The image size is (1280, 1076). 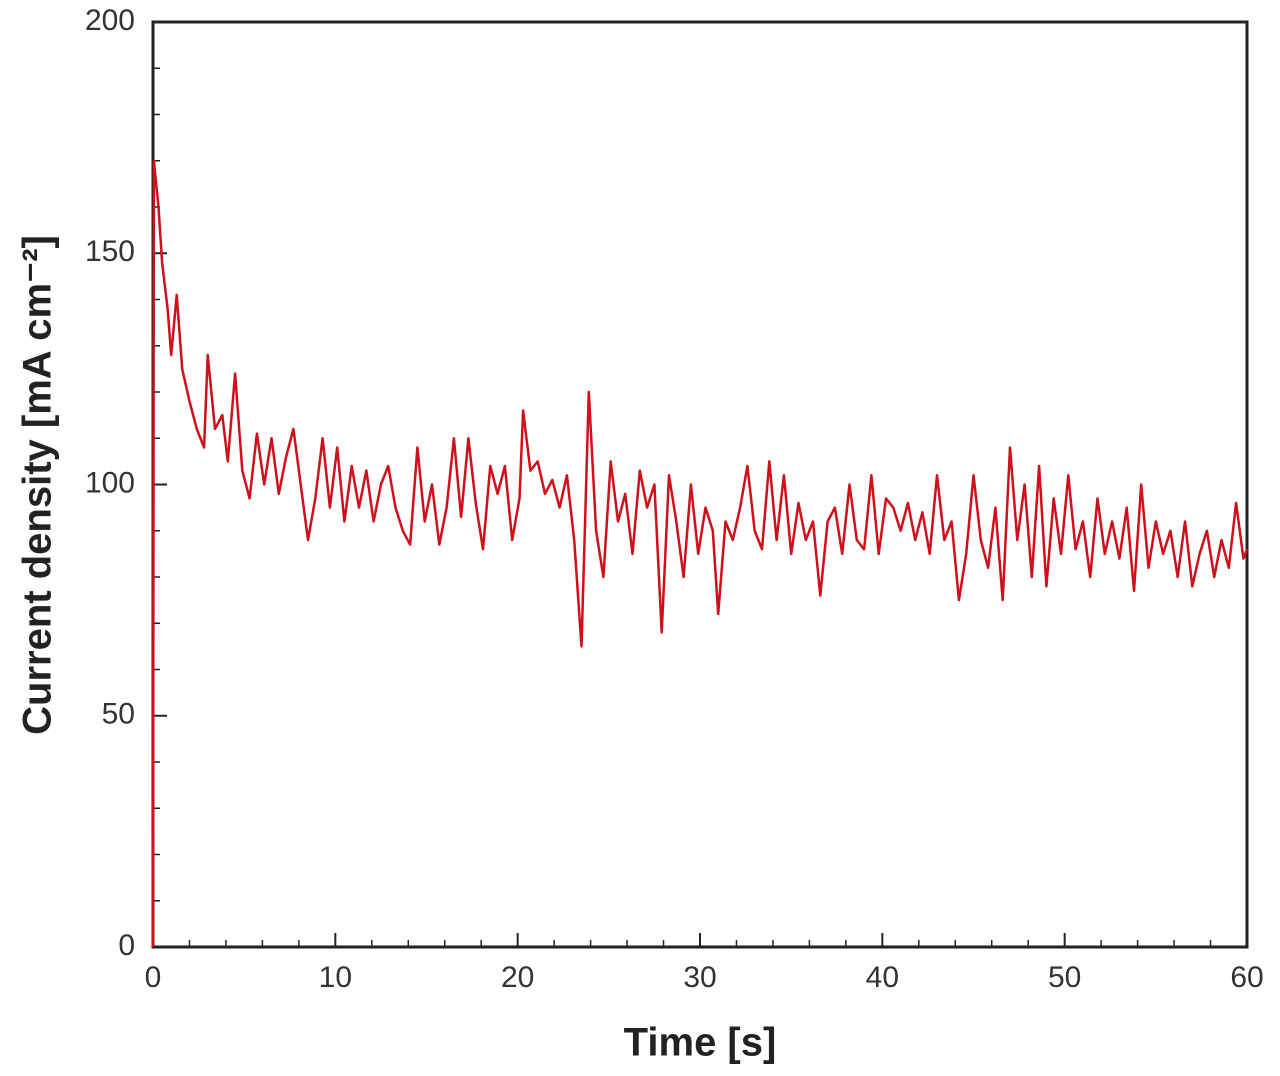 What do you see at coordinates (335, 977) in the screenshot?
I see `x-tick-label: 10` at bounding box center [335, 977].